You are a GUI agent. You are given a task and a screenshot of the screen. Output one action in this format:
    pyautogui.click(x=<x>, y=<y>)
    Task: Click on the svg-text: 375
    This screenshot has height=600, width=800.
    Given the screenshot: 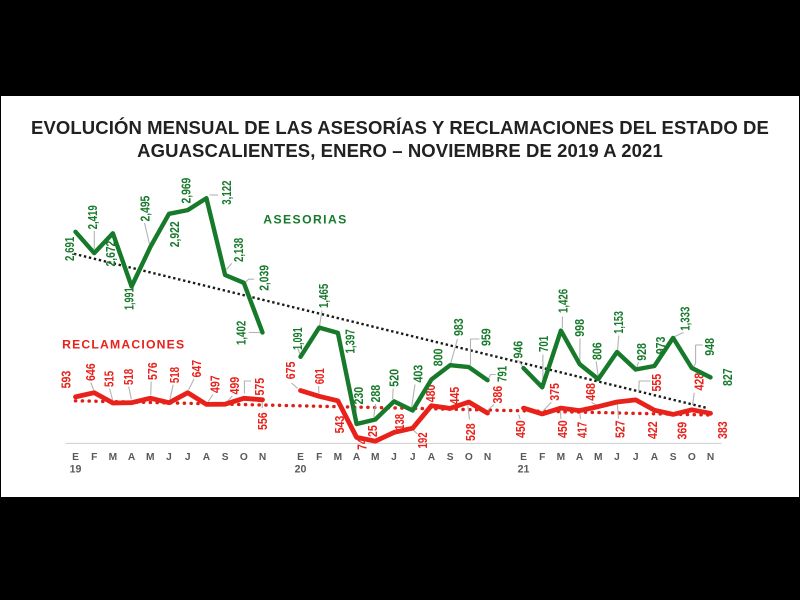 What is the action you would take?
    pyautogui.click(x=554, y=392)
    